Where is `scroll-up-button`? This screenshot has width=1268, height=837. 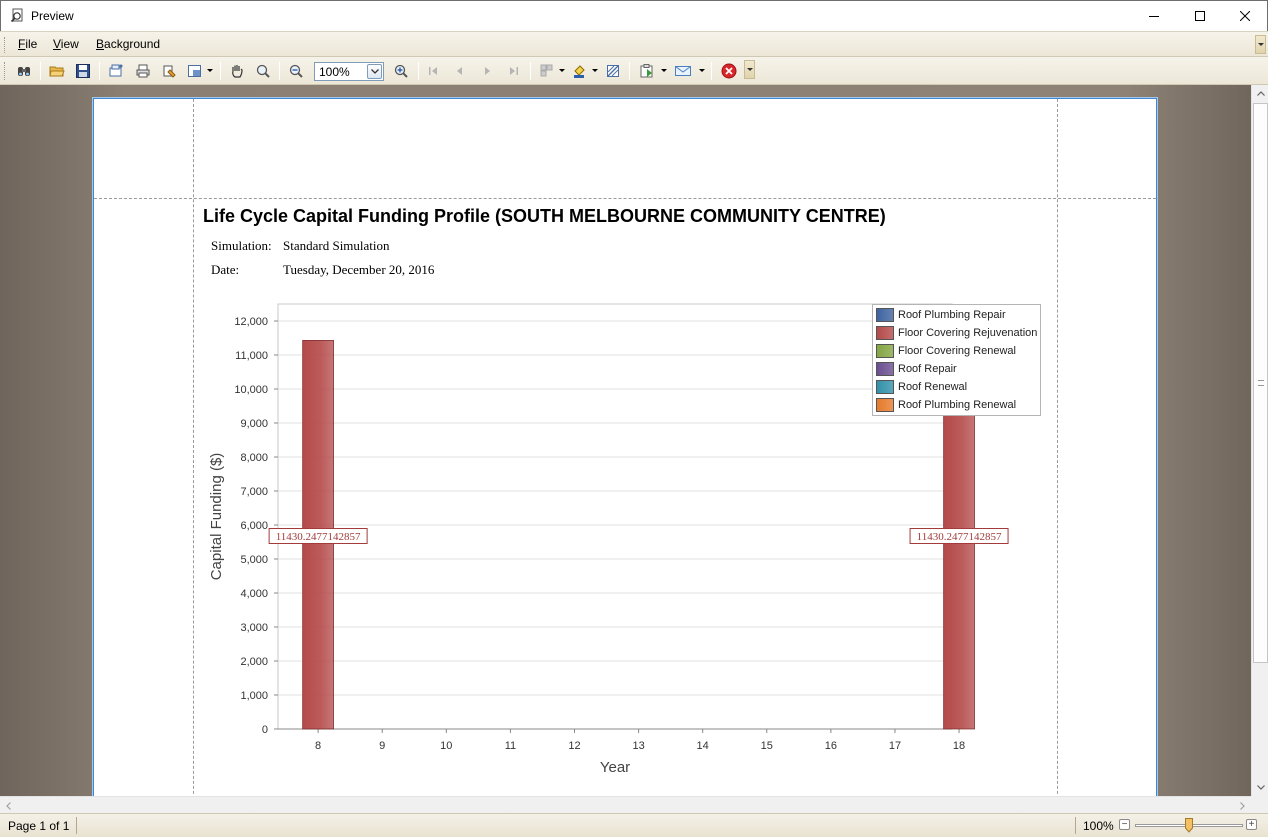
scroll-up-button is located at coordinates (1260, 93).